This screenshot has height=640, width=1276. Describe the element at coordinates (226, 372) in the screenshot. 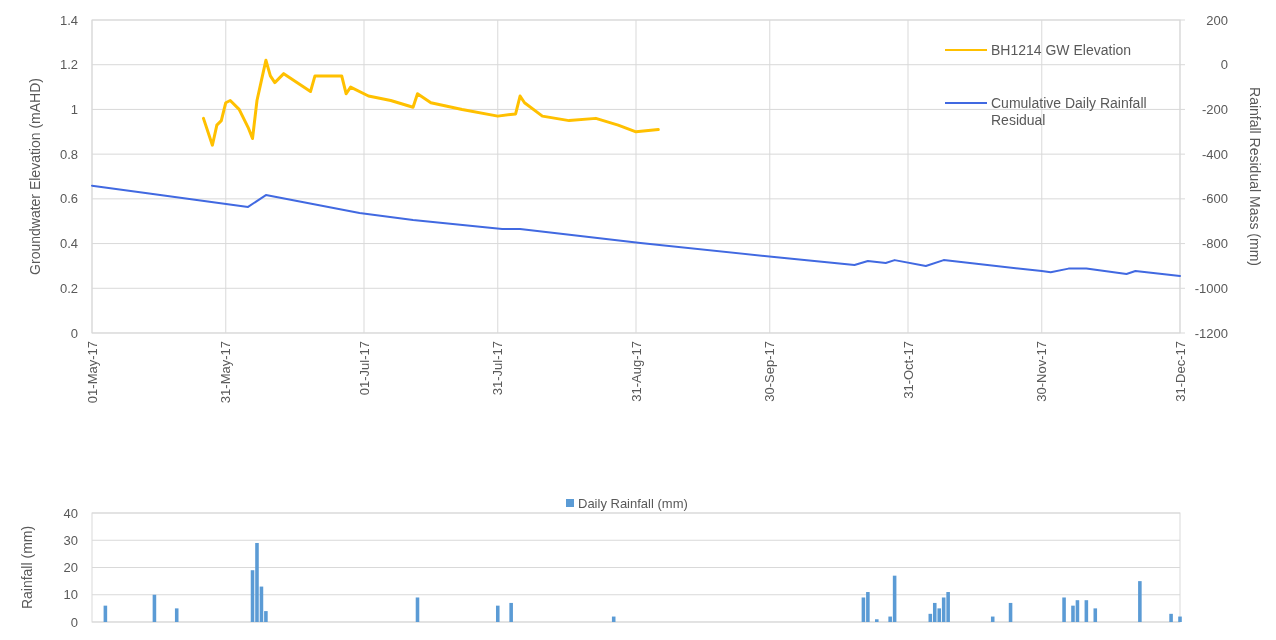

I see `x-tick-label: 31-May-17` at that location.